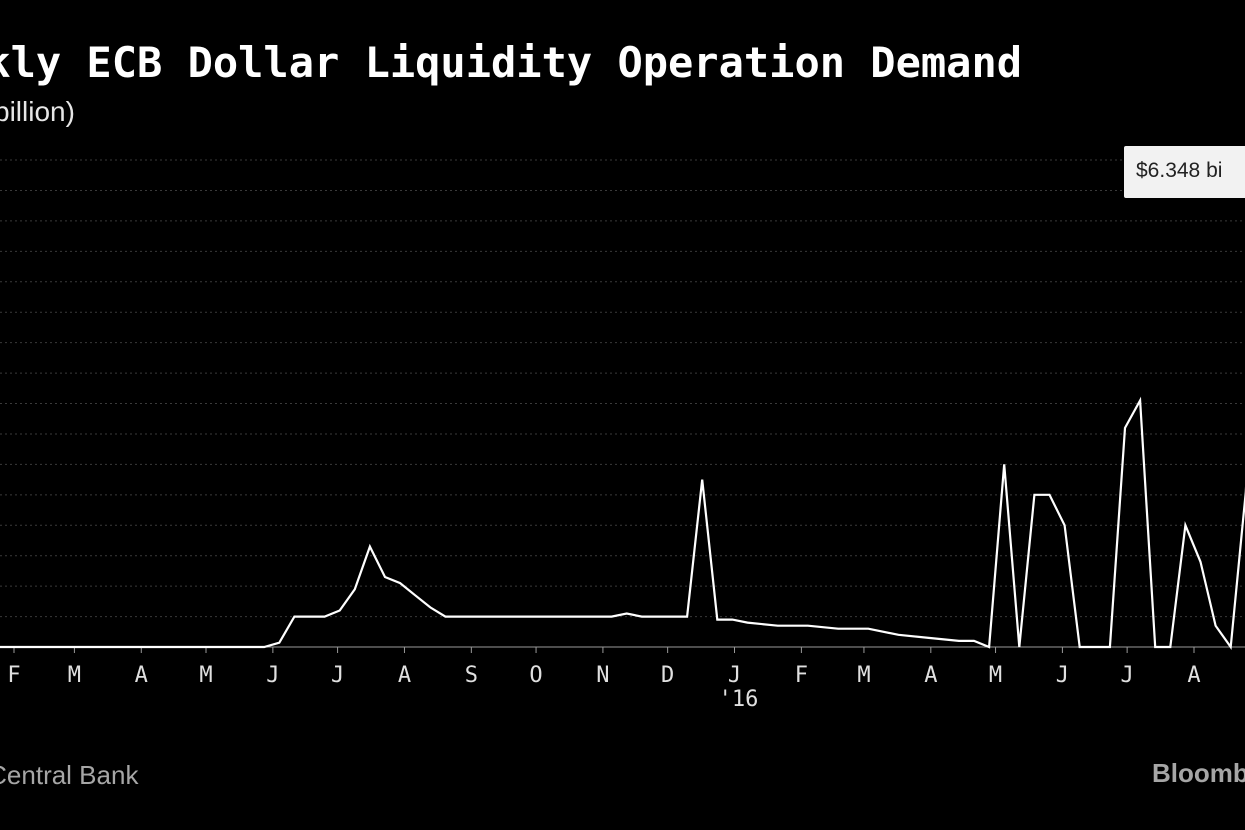  What do you see at coordinates (667, 675) in the screenshot?
I see `x-tick-label: D` at bounding box center [667, 675].